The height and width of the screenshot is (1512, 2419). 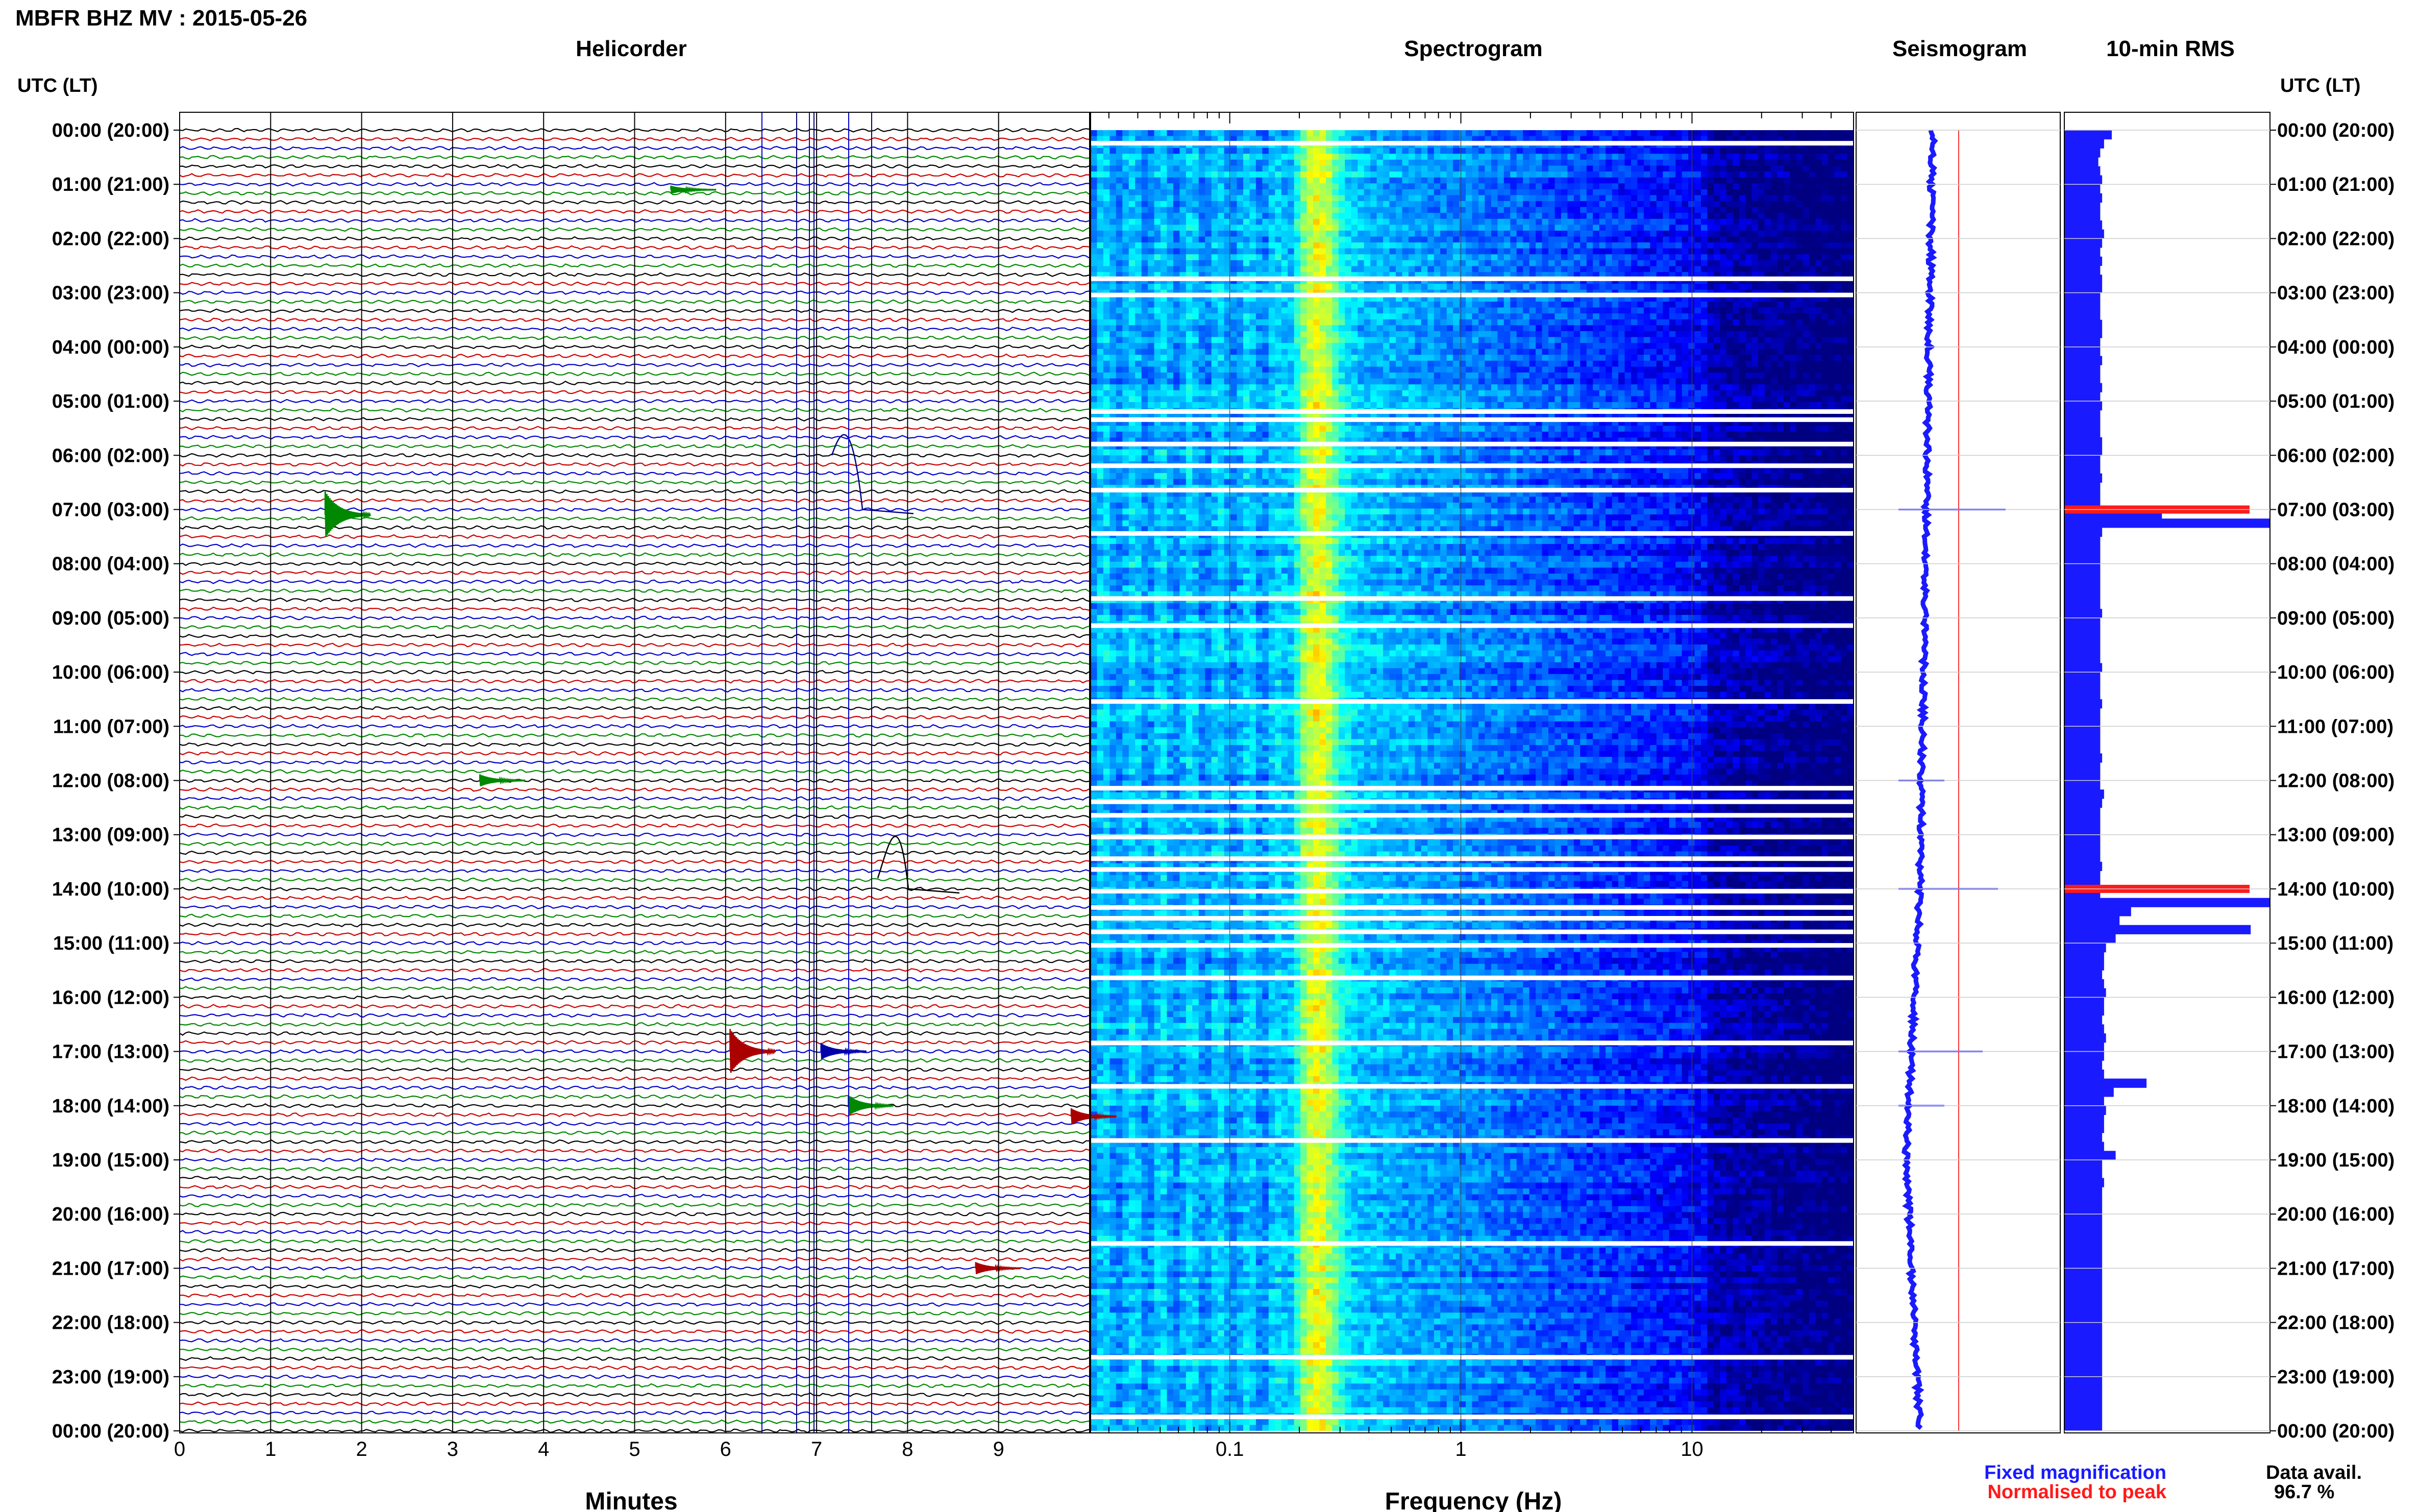 I want to click on time-label-left: 05:00 (01:00), so click(x=110, y=401).